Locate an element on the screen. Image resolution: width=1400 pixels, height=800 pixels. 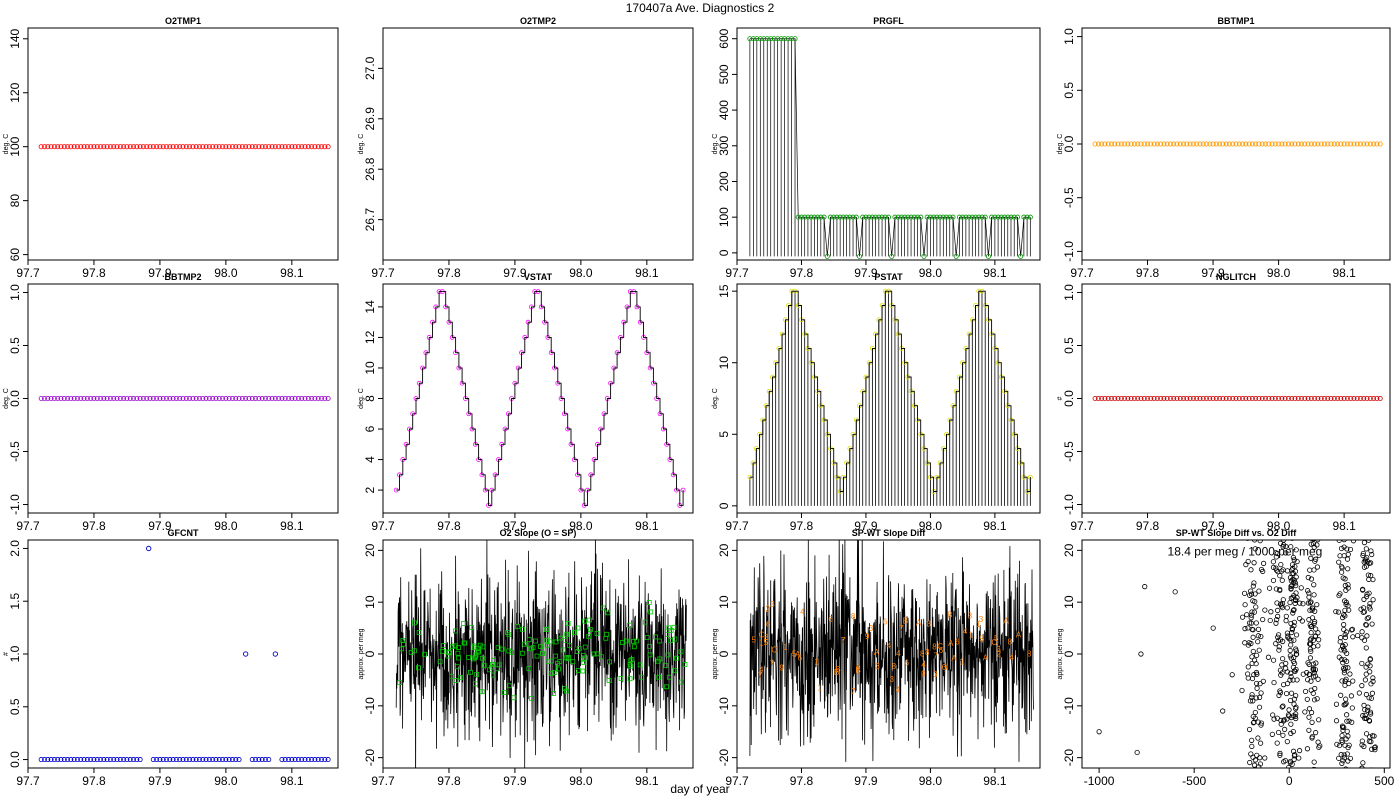
panel-title: O2TMP1 is located at coordinates (183, 21).